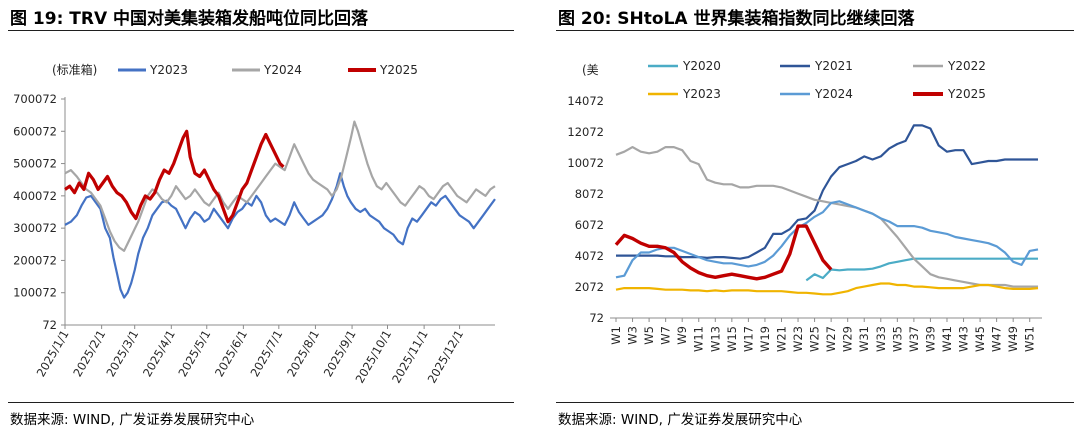 This screenshot has width=1080, height=437. I want to click on x-tick-label: 2025/5/1, so click(194, 354).